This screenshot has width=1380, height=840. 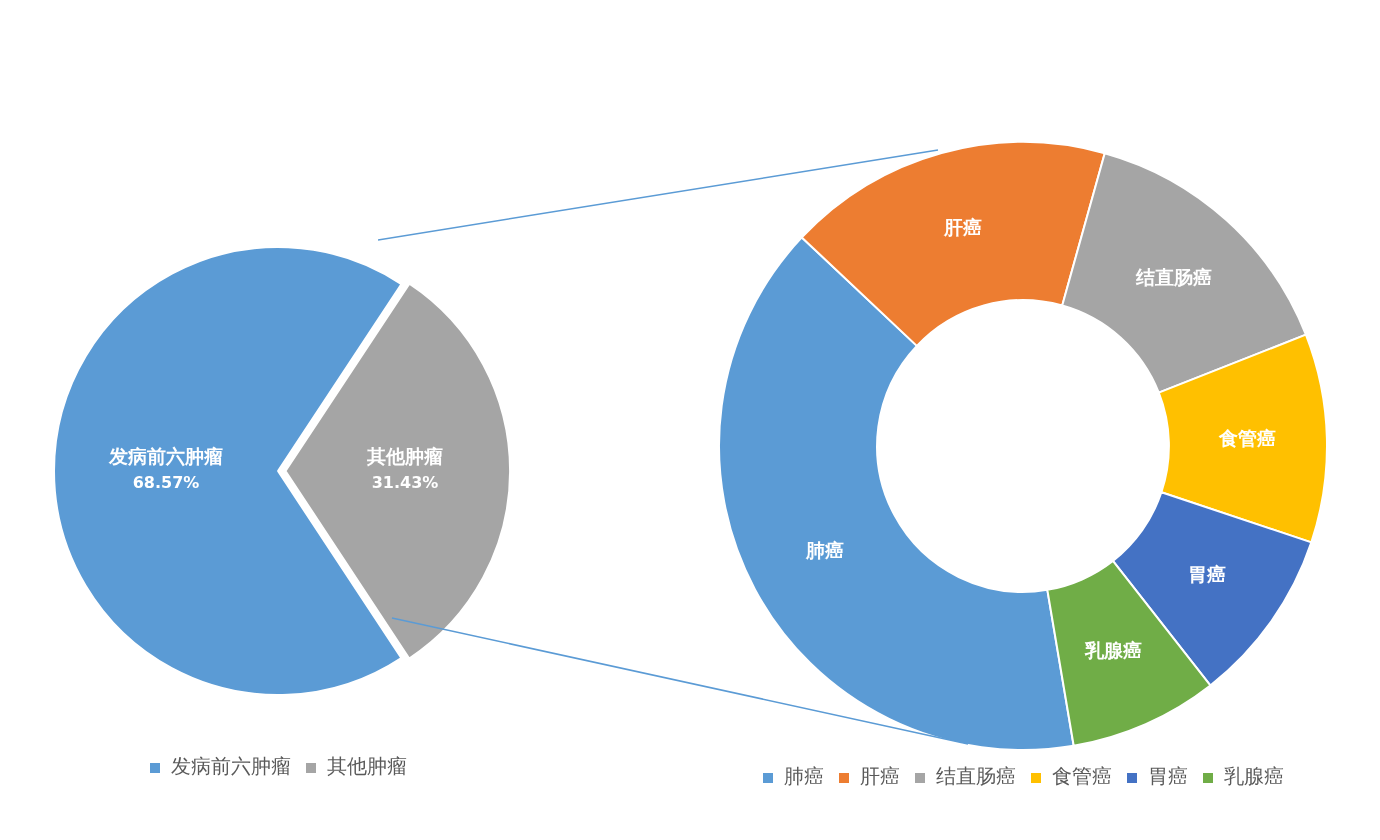 What do you see at coordinates (1113, 649) in the screenshot?
I see `slice-label: 乳腺癌` at bounding box center [1113, 649].